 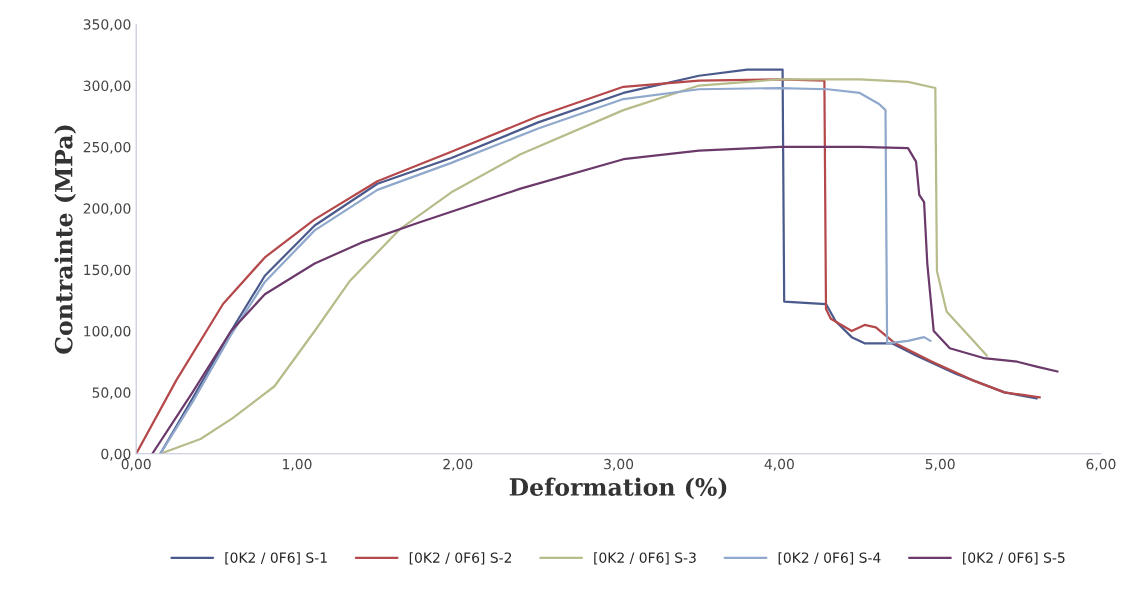 What do you see at coordinates (460, 558) in the screenshot?
I see `legend-label: [0K2 / 0F6] S-2` at bounding box center [460, 558].